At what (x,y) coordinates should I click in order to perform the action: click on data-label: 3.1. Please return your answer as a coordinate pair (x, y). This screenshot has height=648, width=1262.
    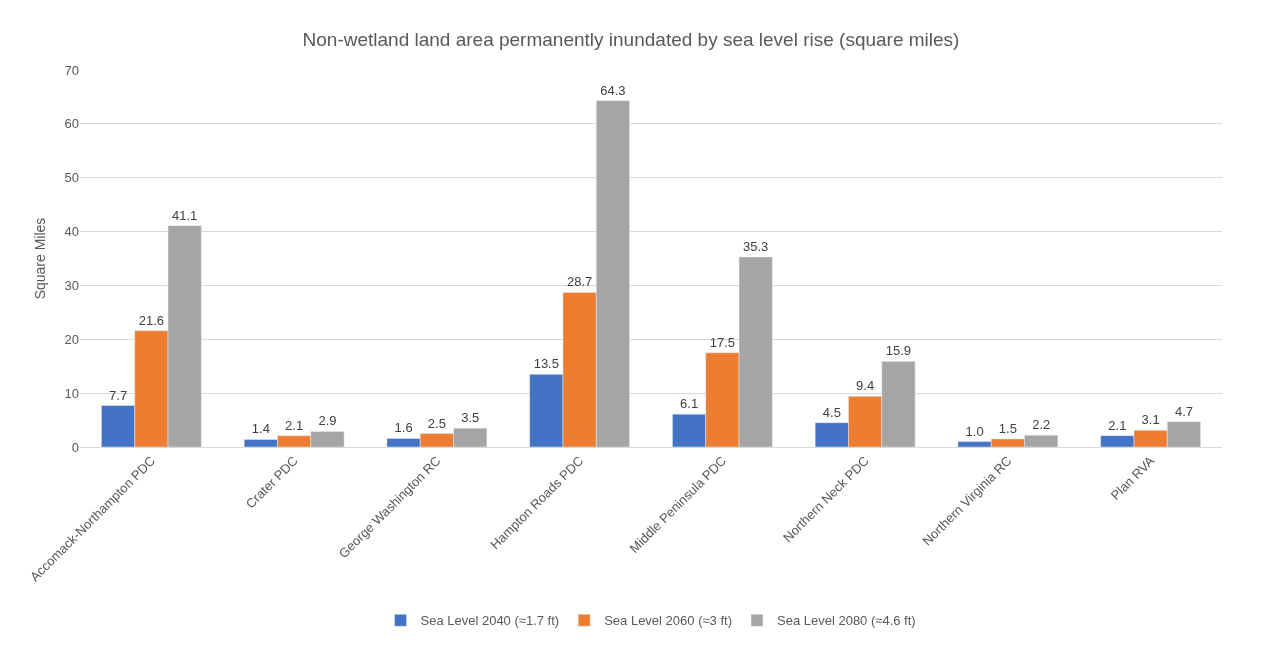
    Looking at the image, I should click on (1150, 420).